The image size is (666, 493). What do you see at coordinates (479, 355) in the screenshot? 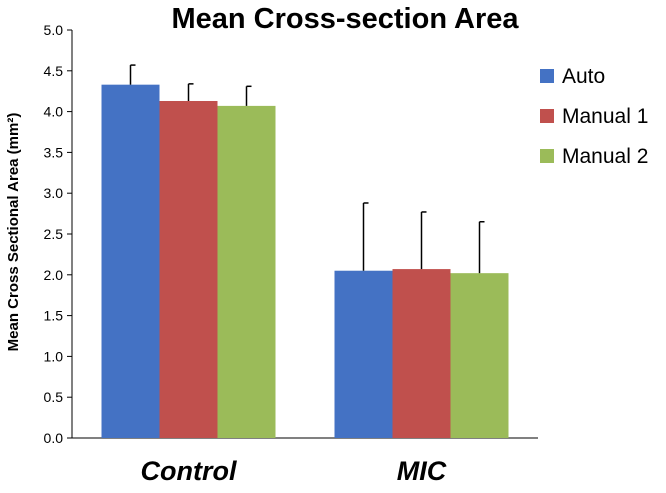
I see `bar-manual-2-mic` at bounding box center [479, 355].